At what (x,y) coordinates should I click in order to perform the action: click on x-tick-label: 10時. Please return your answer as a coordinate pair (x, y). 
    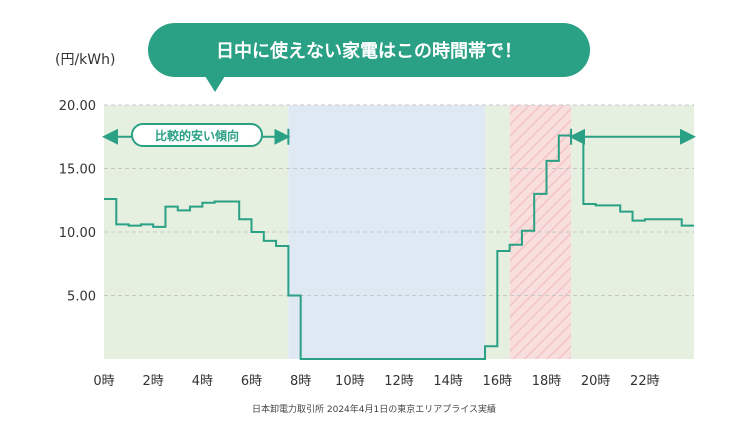
    Looking at the image, I should click on (350, 381).